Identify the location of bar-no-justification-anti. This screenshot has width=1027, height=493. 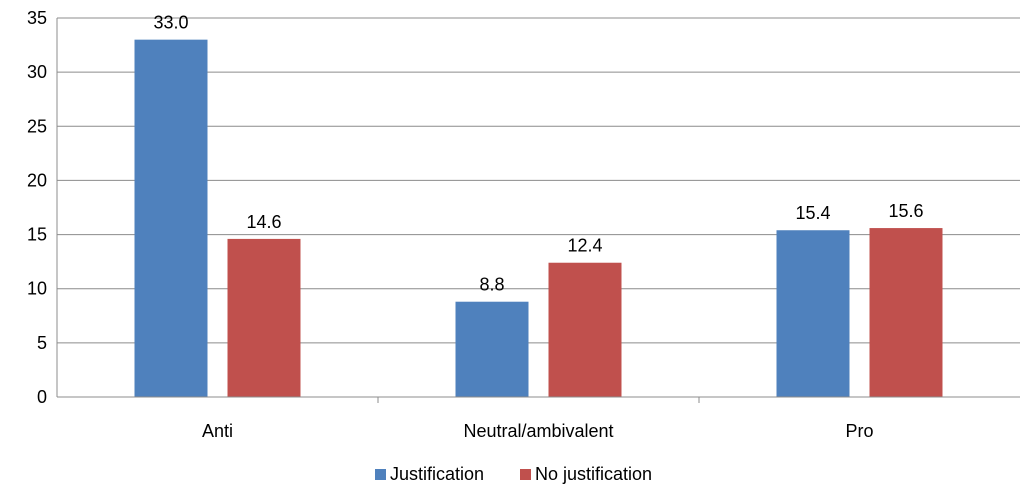
(264, 317).